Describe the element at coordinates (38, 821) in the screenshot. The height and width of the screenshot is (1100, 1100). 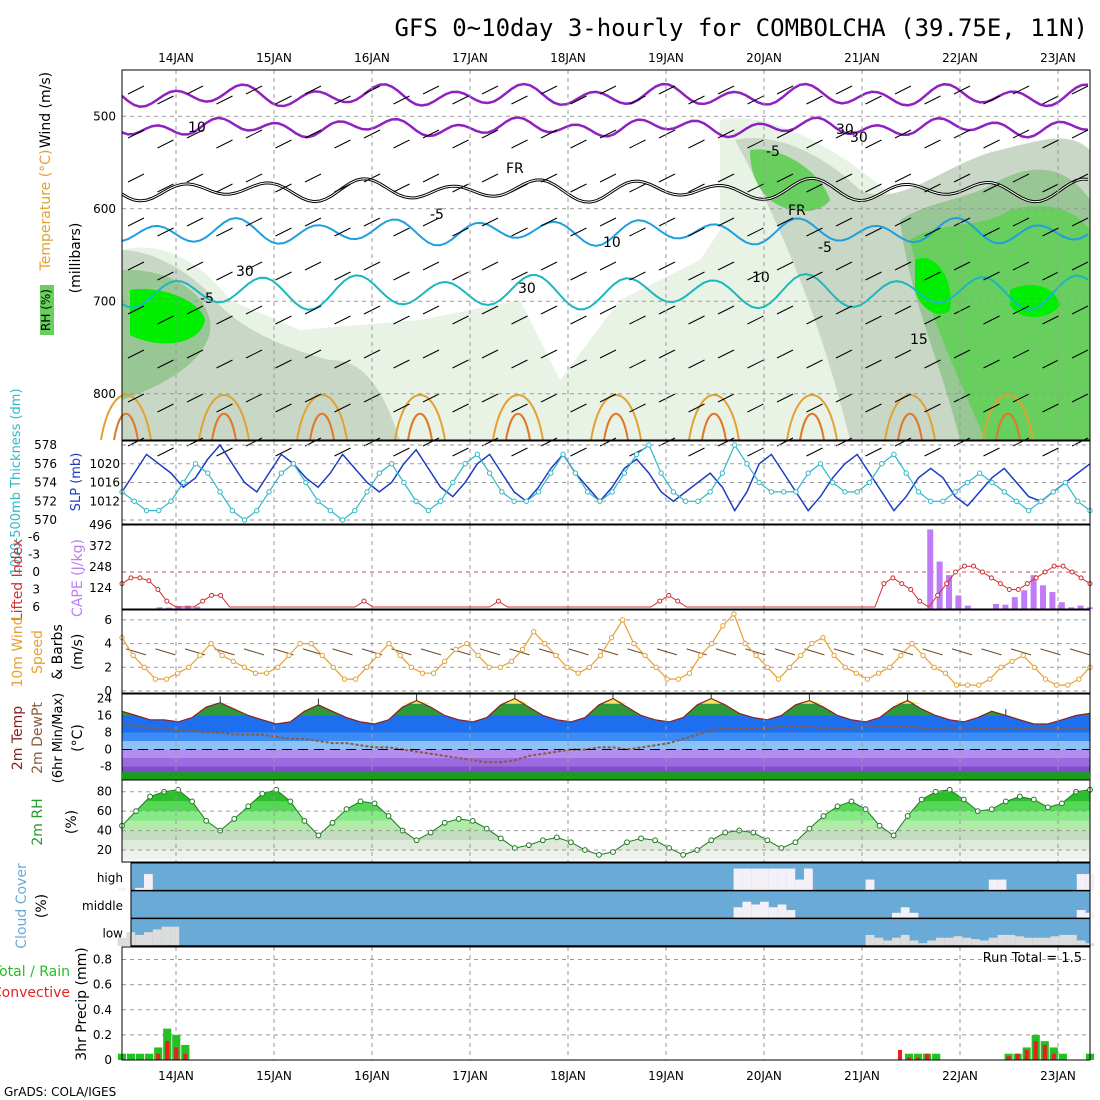
I see `rh2m-label: 2m RH` at that location.